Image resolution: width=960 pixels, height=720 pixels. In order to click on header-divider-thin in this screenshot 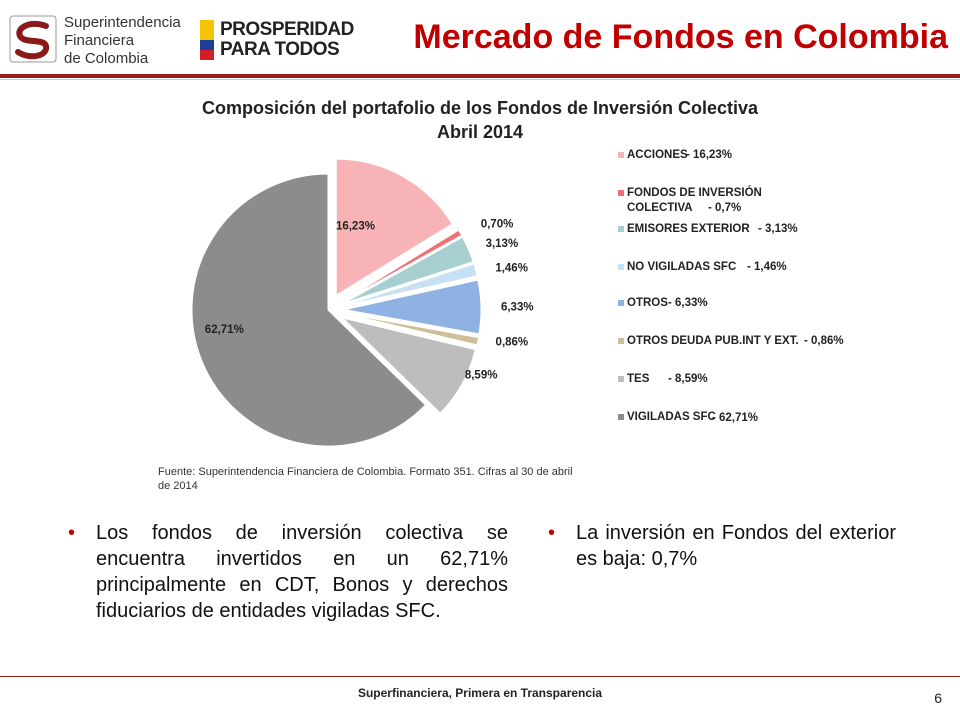, I will do `click(480, 79)`.